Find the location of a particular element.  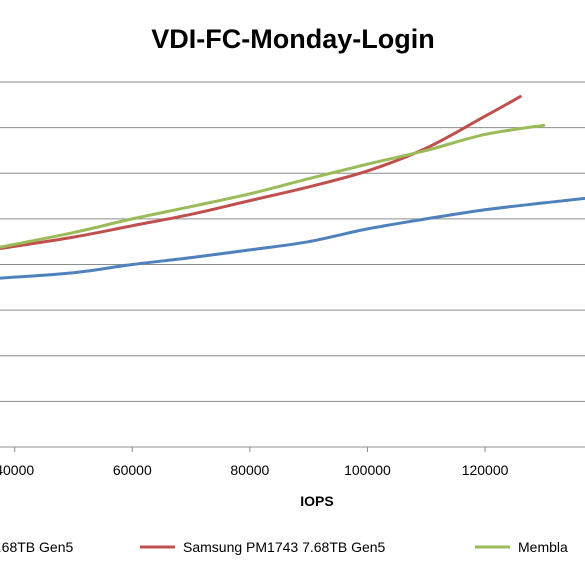

legend-label: 7.68TB Gen5 is located at coordinates (36, 547).